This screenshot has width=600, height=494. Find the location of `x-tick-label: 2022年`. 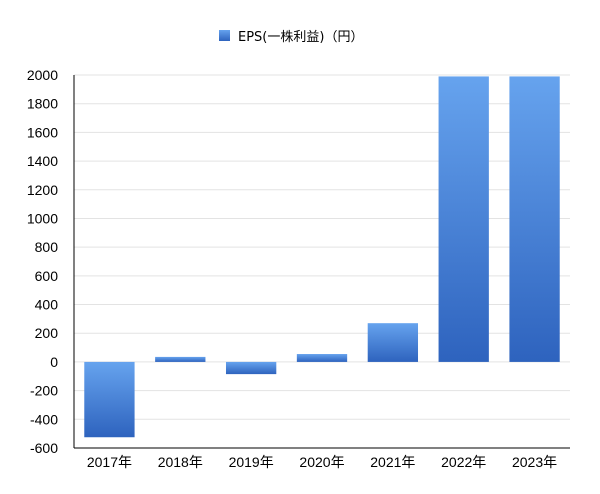

x-tick-label: 2022年 is located at coordinates (463, 462).